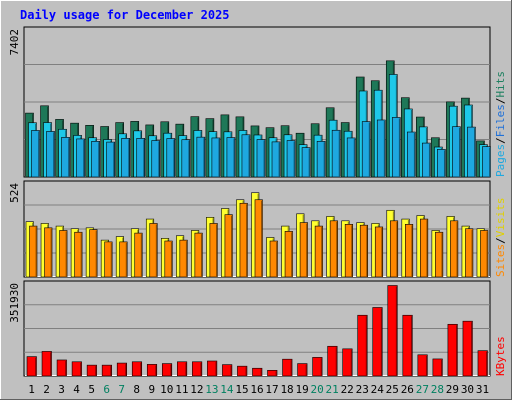  What do you see at coordinates (211, 389) in the screenshot?
I see `day-label-13: 13` at bounding box center [211, 389].